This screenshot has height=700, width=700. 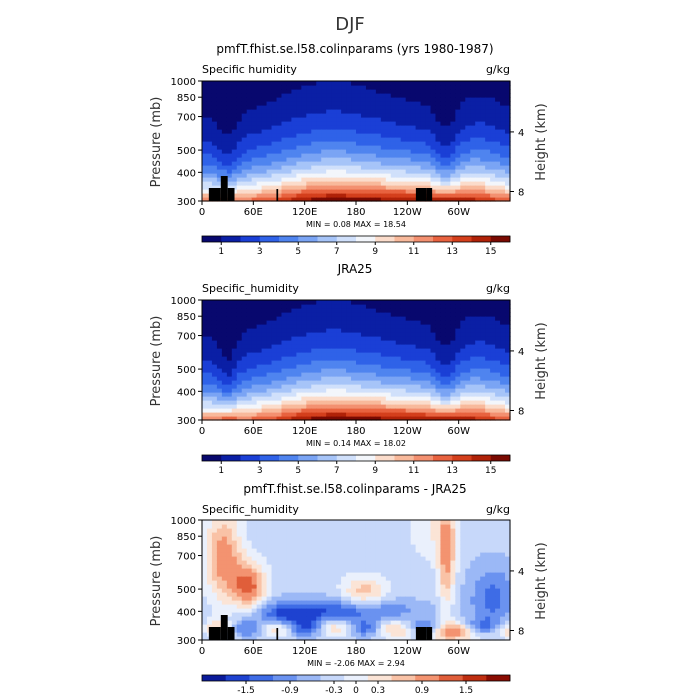 I want to click on colorbar-tick-label: 5, so click(x=298, y=252).